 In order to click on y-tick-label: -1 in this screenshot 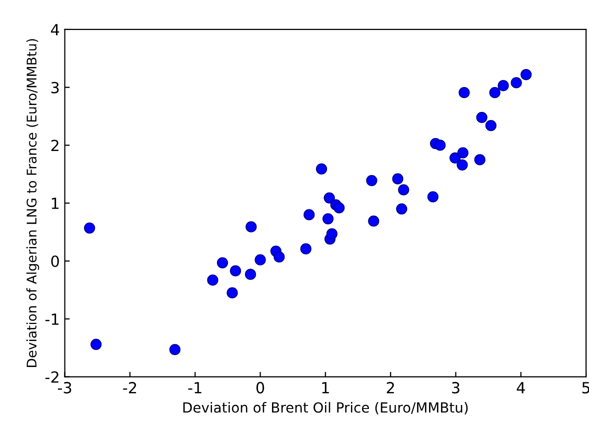, I will do `click(52, 319)`.